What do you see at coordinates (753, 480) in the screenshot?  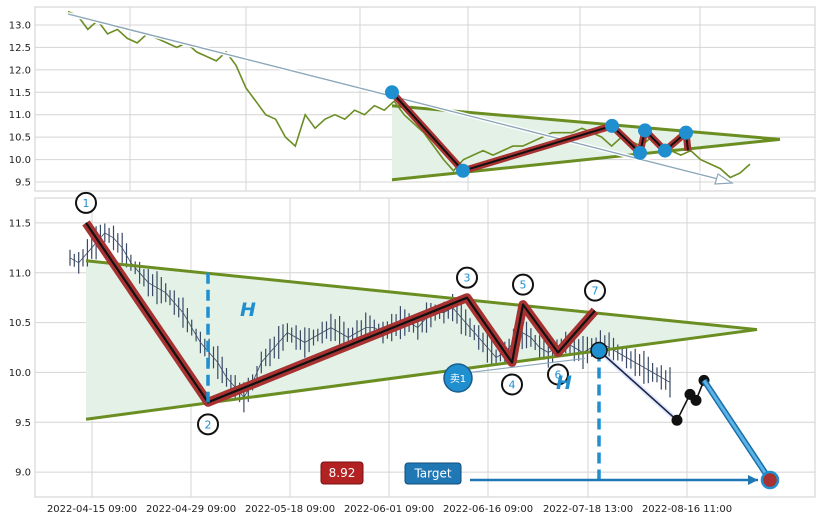 I see `target-line-head` at bounding box center [753, 480].